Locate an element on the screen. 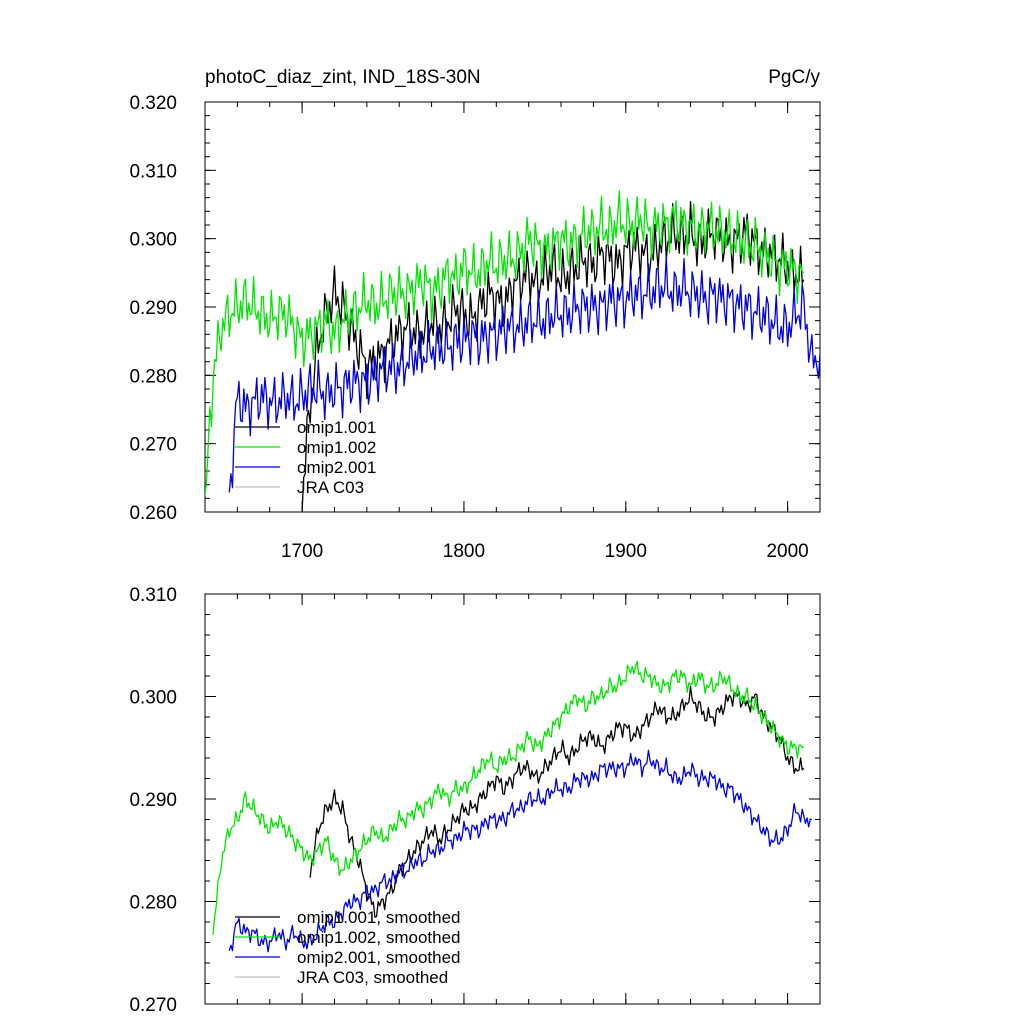 Image resolution: width=1024 pixels, height=1029 pixels. units-label: PgC/y is located at coordinates (794, 77).